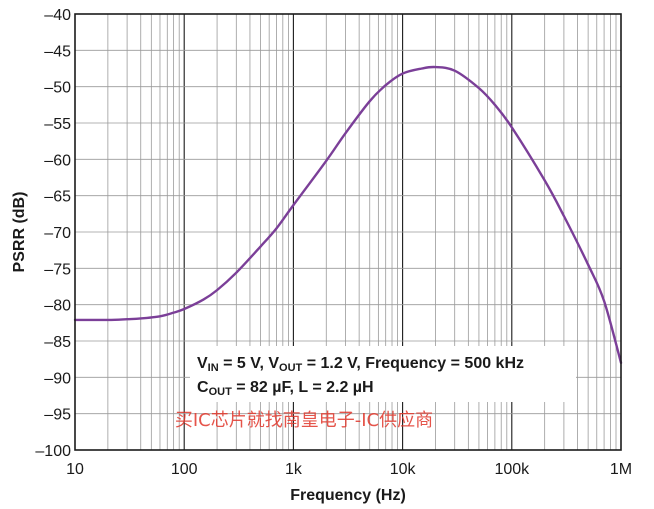 This screenshot has height=509, width=654. Describe the element at coordinates (75, 469) in the screenshot. I see `x-tick-label: 10` at that location.